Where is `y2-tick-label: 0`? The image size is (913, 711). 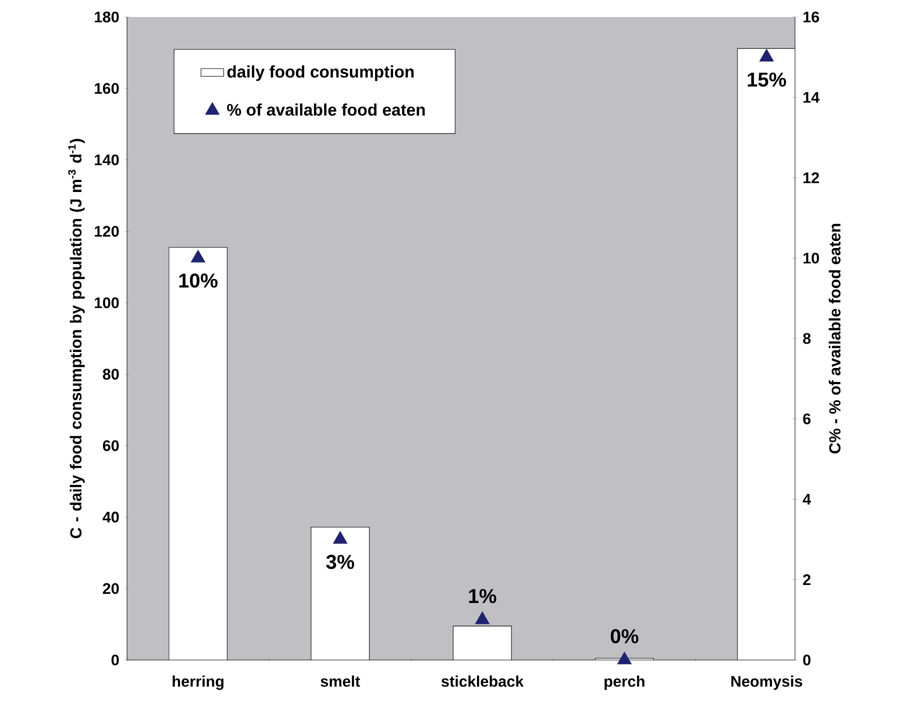
y2-tick-label: 0 is located at coordinates (806, 660).